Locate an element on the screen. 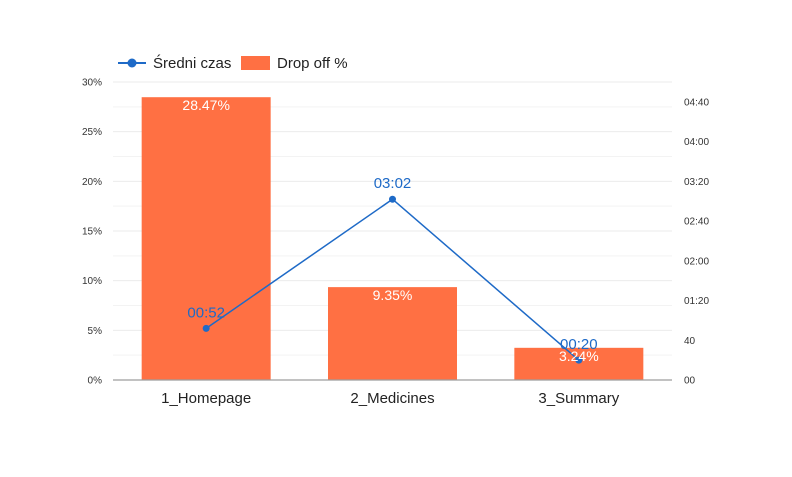  y-left-tick-label: 0% is located at coordinates (95, 381).